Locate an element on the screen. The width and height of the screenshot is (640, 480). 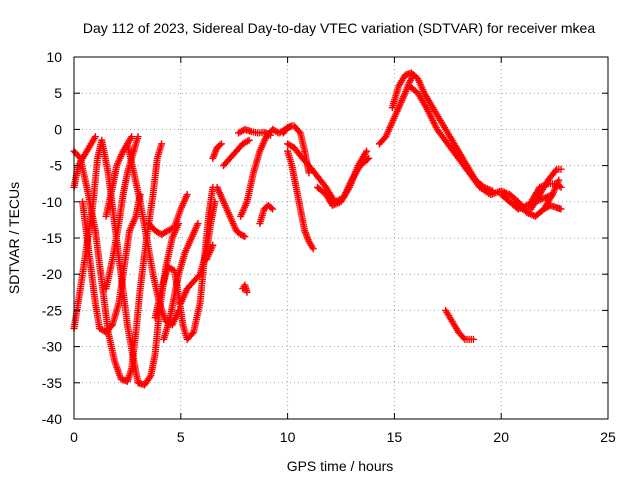
data-series-s2 is located at coordinates (118, 262).